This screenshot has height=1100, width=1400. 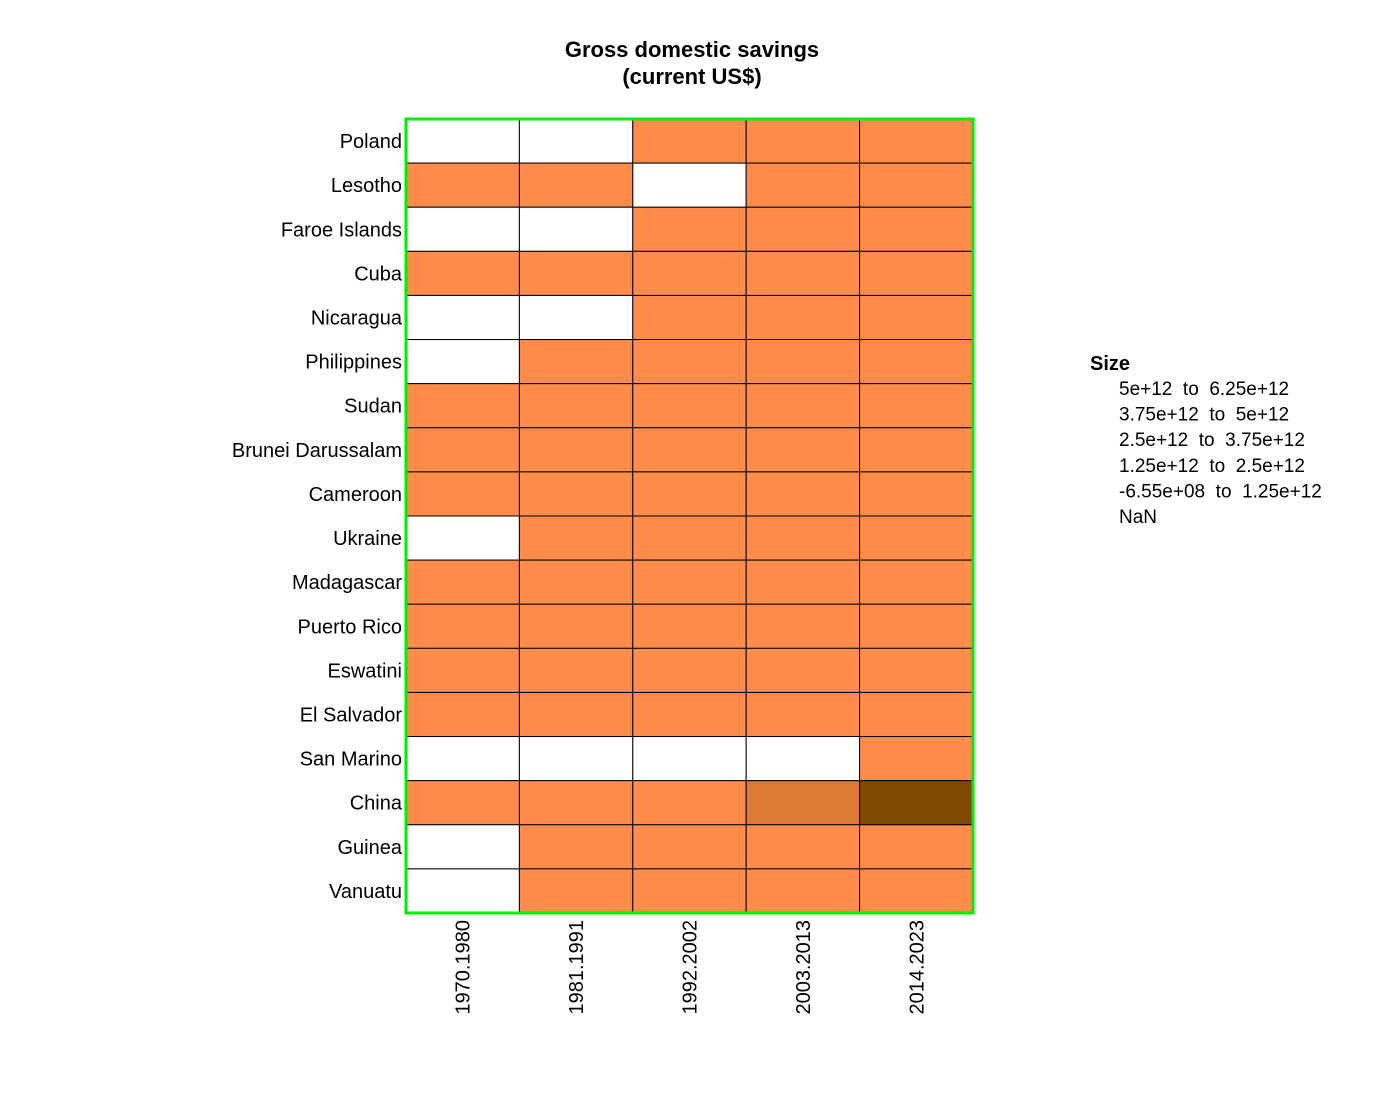 What do you see at coordinates (351, 716) in the screenshot?
I see `row-label: El Salvador` at bounding box center [351, 716].